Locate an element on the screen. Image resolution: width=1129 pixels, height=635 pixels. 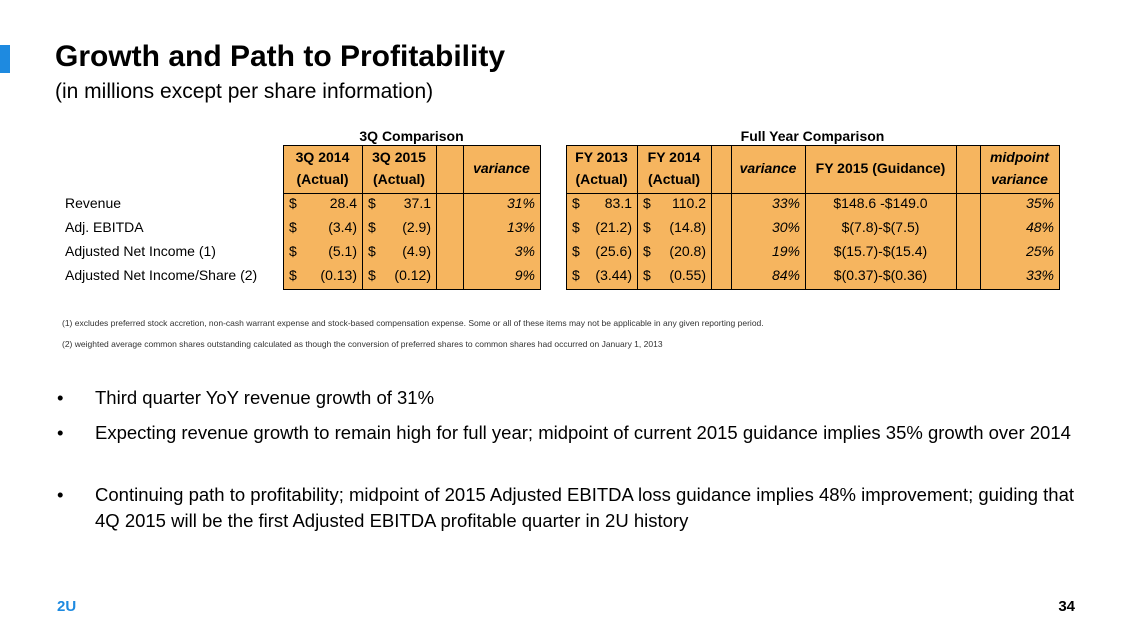
column-header: 3Q 2014 is located at coordinates (322, 157).